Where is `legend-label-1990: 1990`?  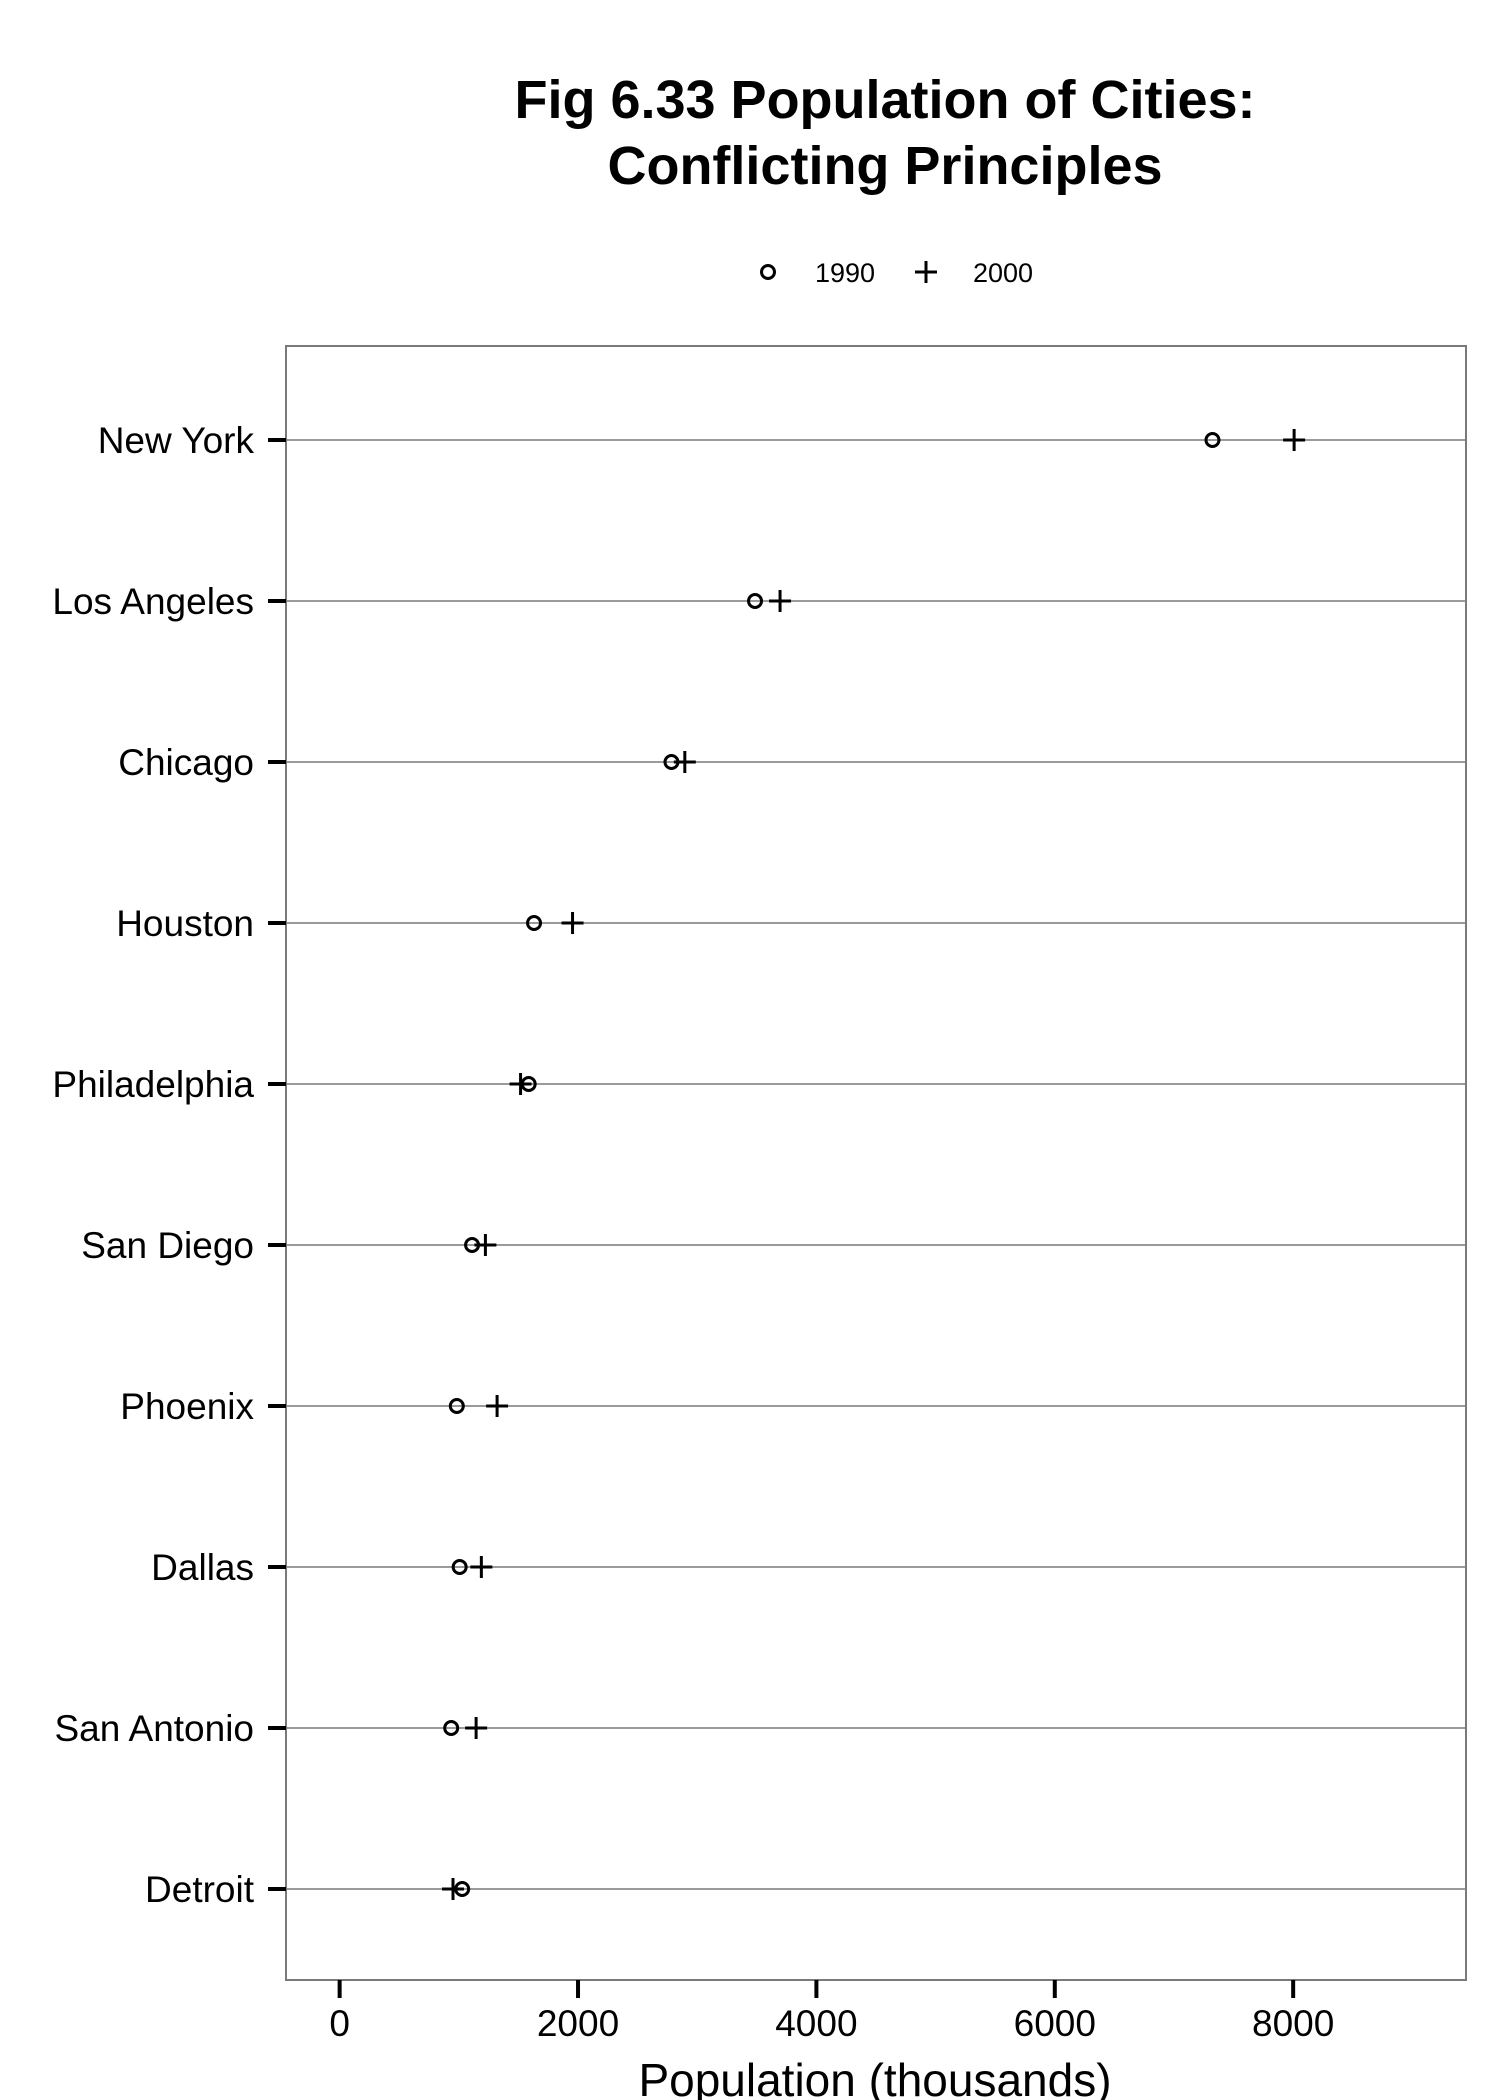 legend-label-1990: 1990 is located at coordinates (845, 273).